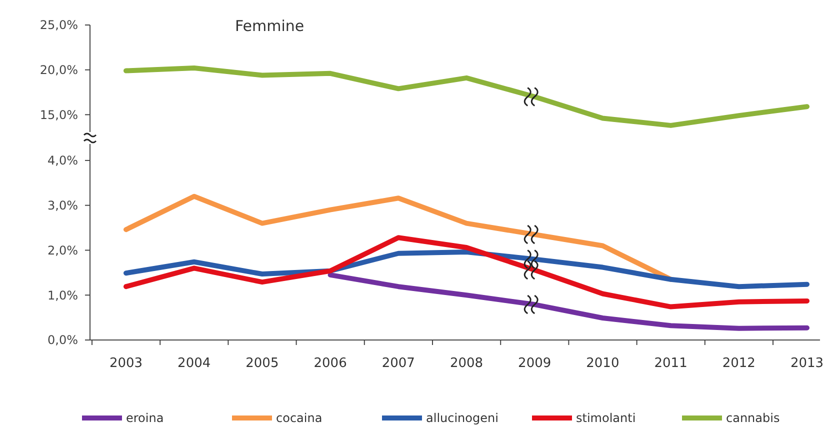 This screenshot has width=834, height=439. I want to click on x-tick-label: 2009, so click(535, 363).